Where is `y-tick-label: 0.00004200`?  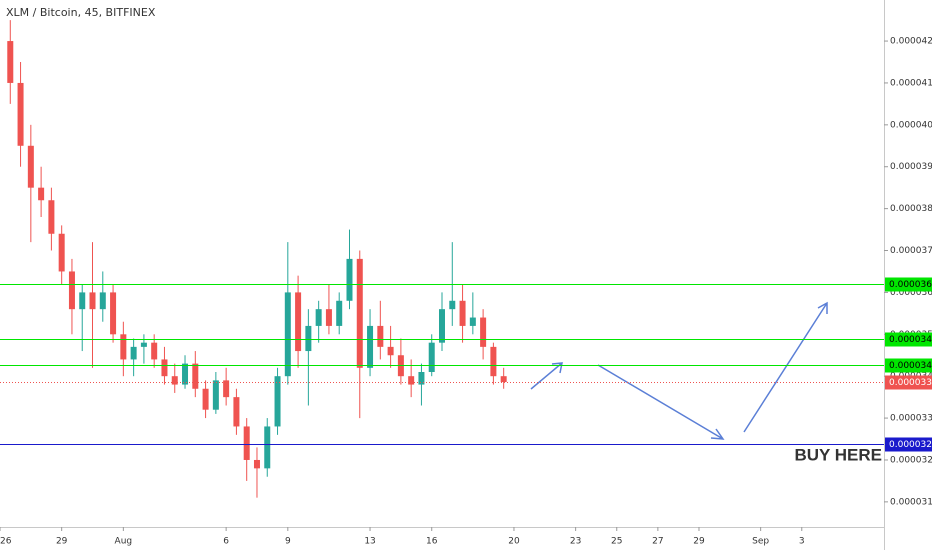
y-tick-label: 0.00004200 is located at coordinates (911, 42).